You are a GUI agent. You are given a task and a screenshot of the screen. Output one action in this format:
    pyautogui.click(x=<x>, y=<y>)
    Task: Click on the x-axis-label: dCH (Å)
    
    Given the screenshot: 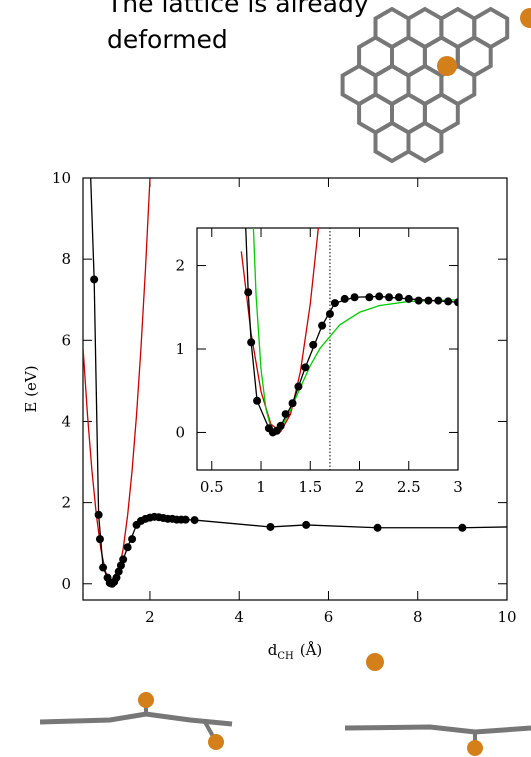 What is the action you would take?
    pyautogui.click(x=295, y=651)
    